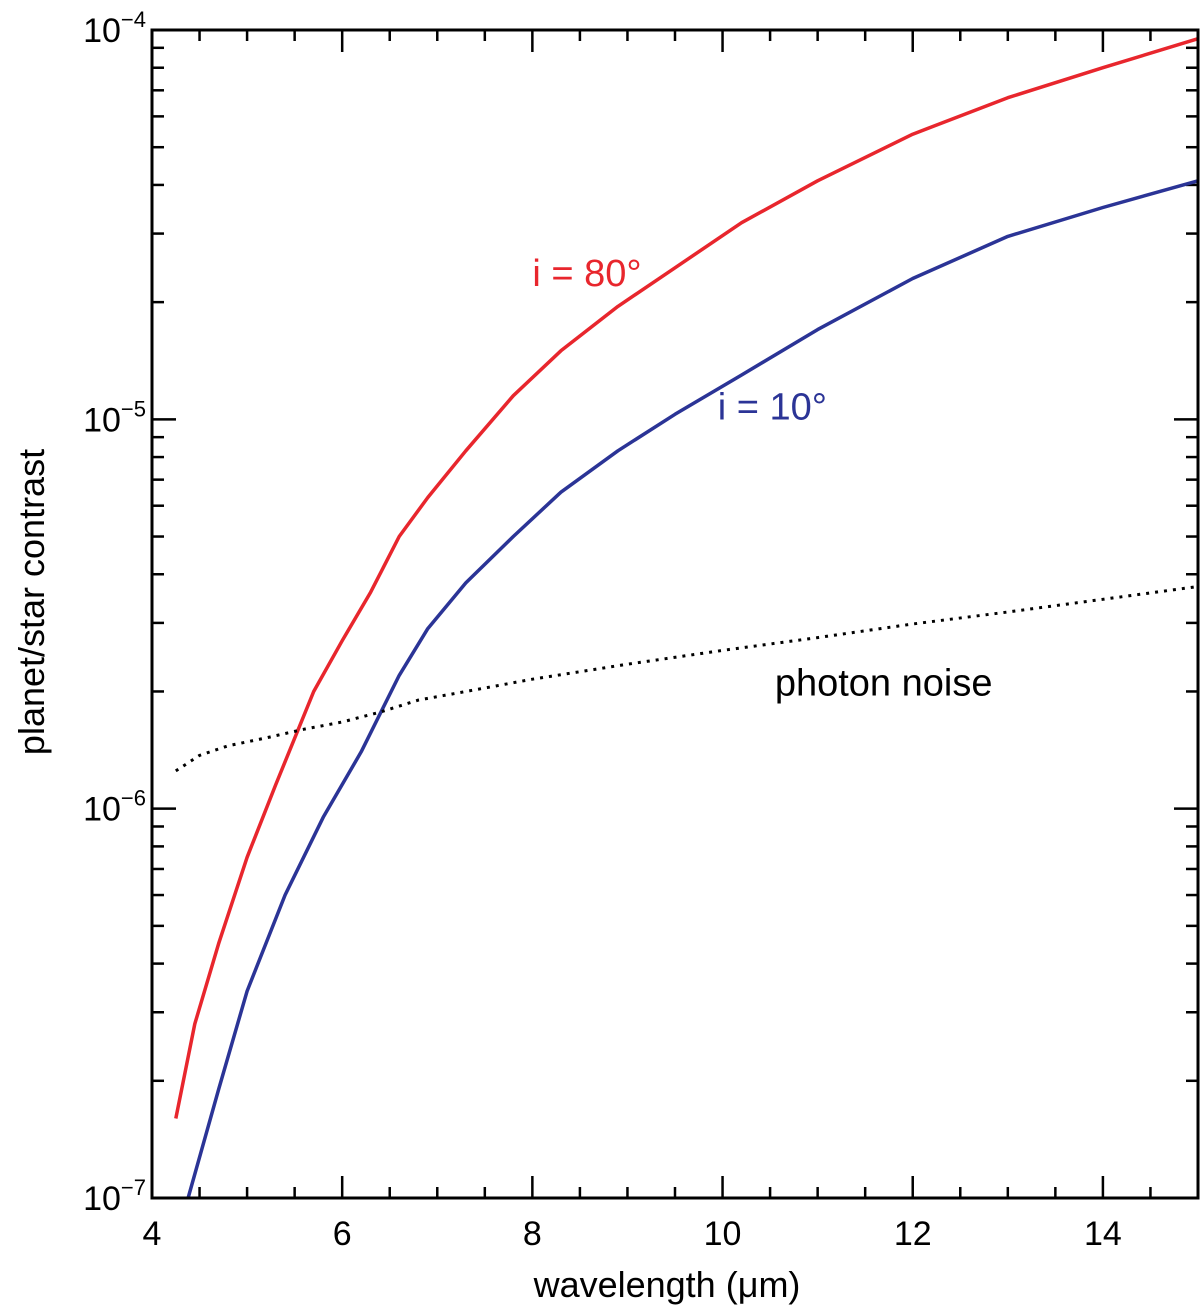 The width and height of the screenshot is (1200, 1308). What do you see at coordinates (913, 1234) in the screenshot?
I see `x-tick-label: 12` at bounding box center [913, 1234].